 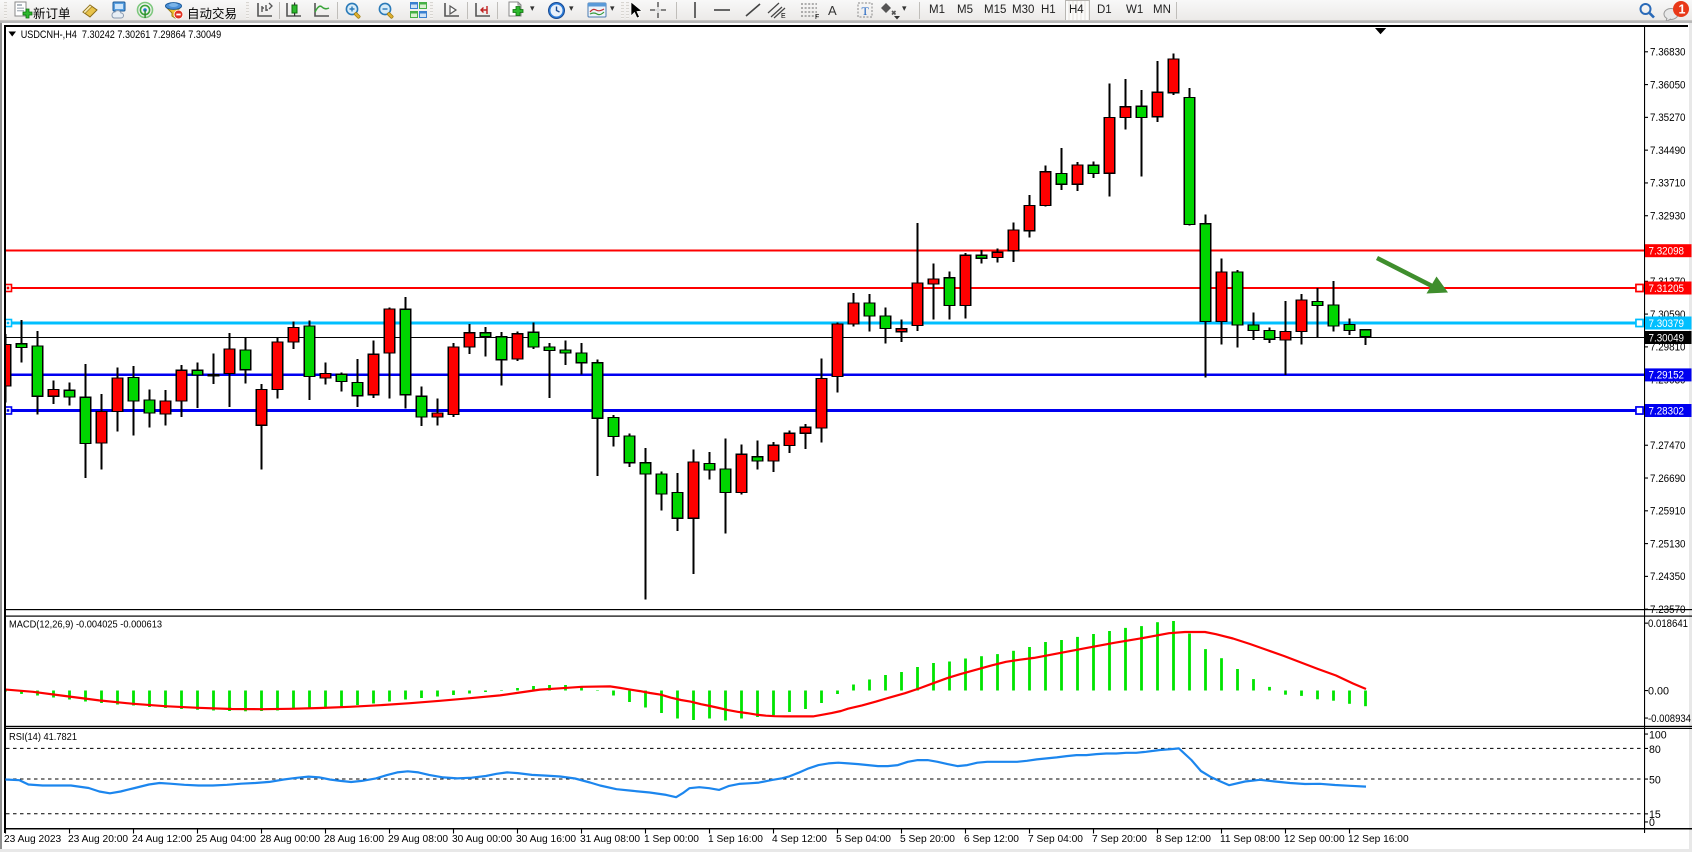 What do you see at coordinates (863, 839) in the screenshot?
I see `svg-text: 5 Sep 04:00` at bounding box center [863, 839].